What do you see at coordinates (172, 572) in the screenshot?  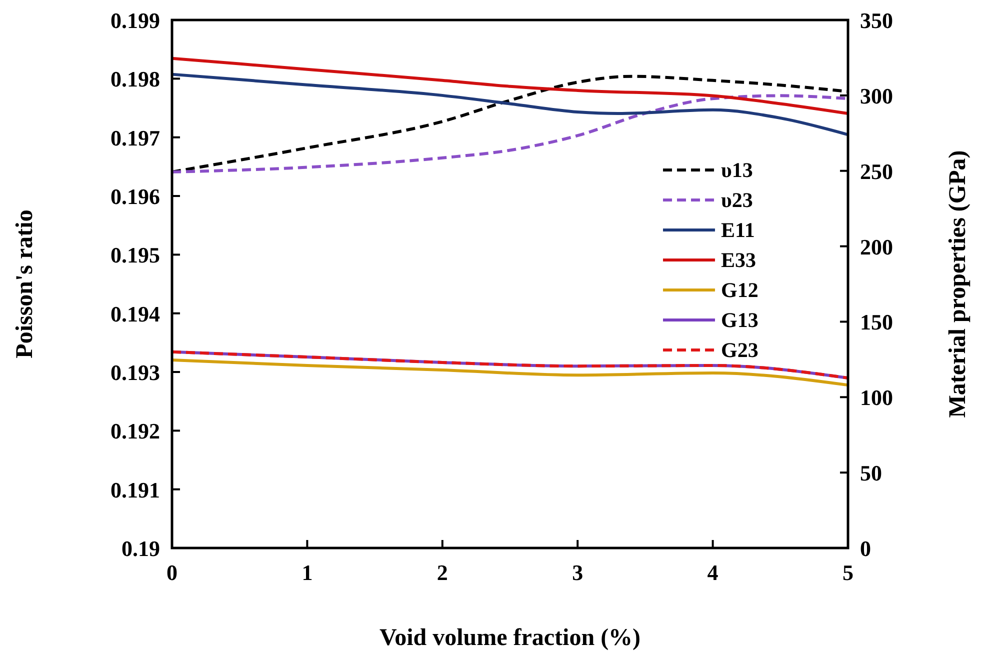 I see `x-tick-label: 0` at bounding box center [172, 572].